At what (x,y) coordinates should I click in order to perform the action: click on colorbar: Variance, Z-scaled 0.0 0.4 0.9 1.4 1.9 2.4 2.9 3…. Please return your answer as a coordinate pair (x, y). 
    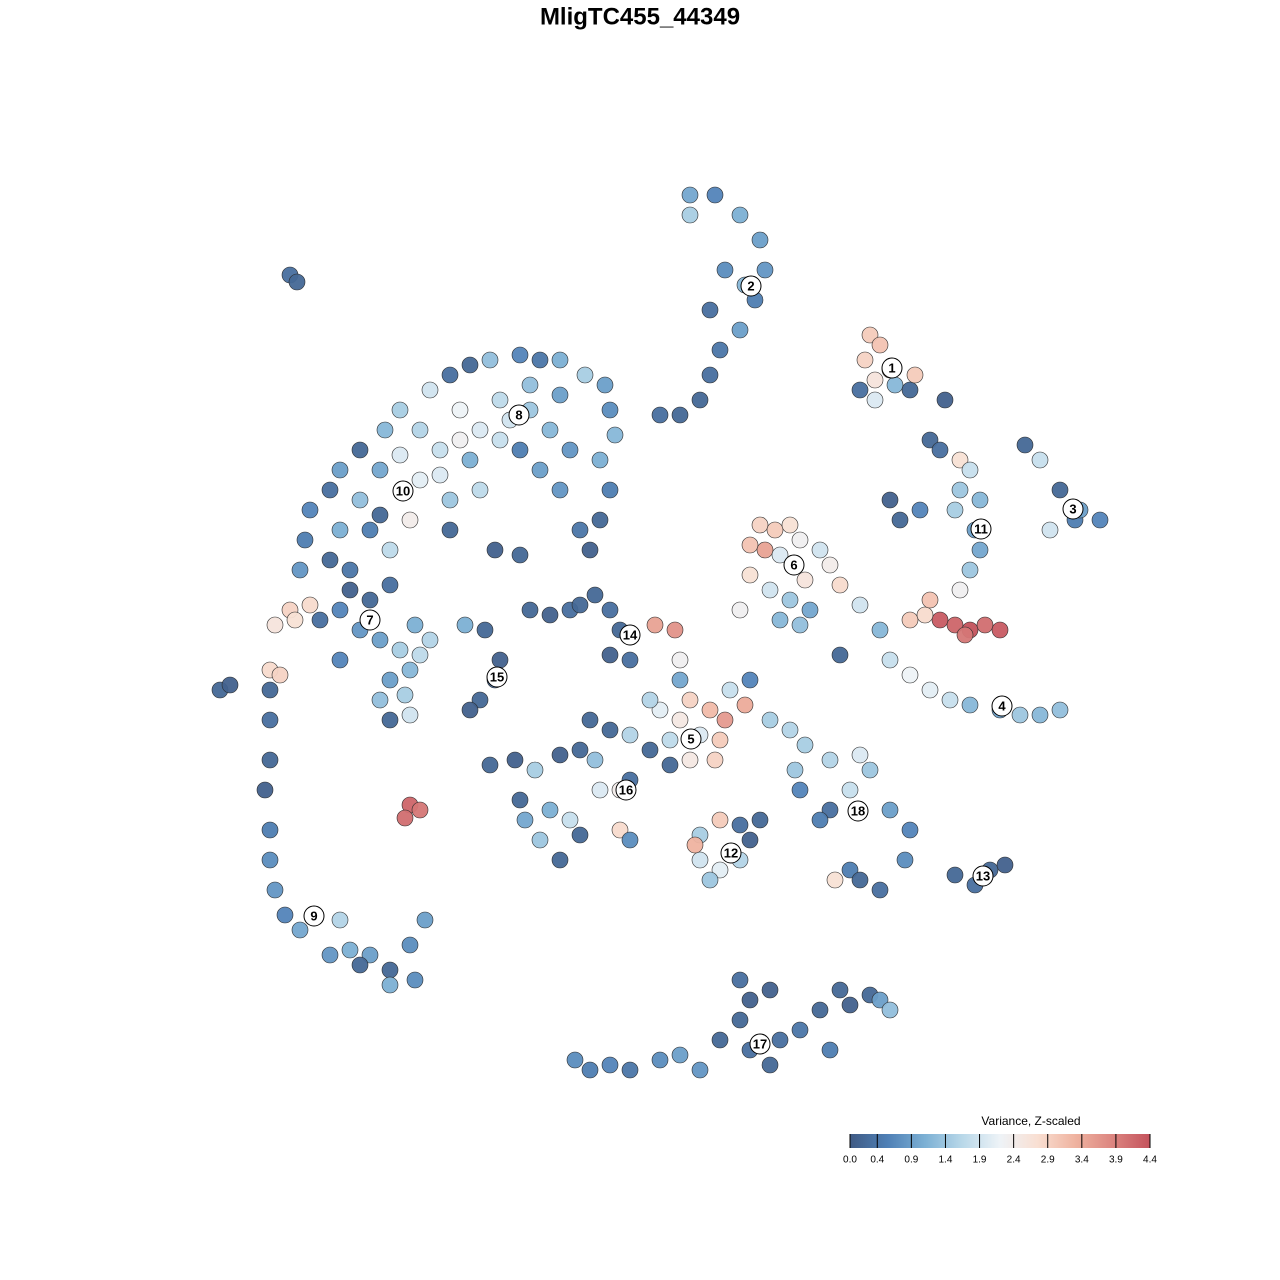
    Looking at the image, I should click on (1000, 1139).